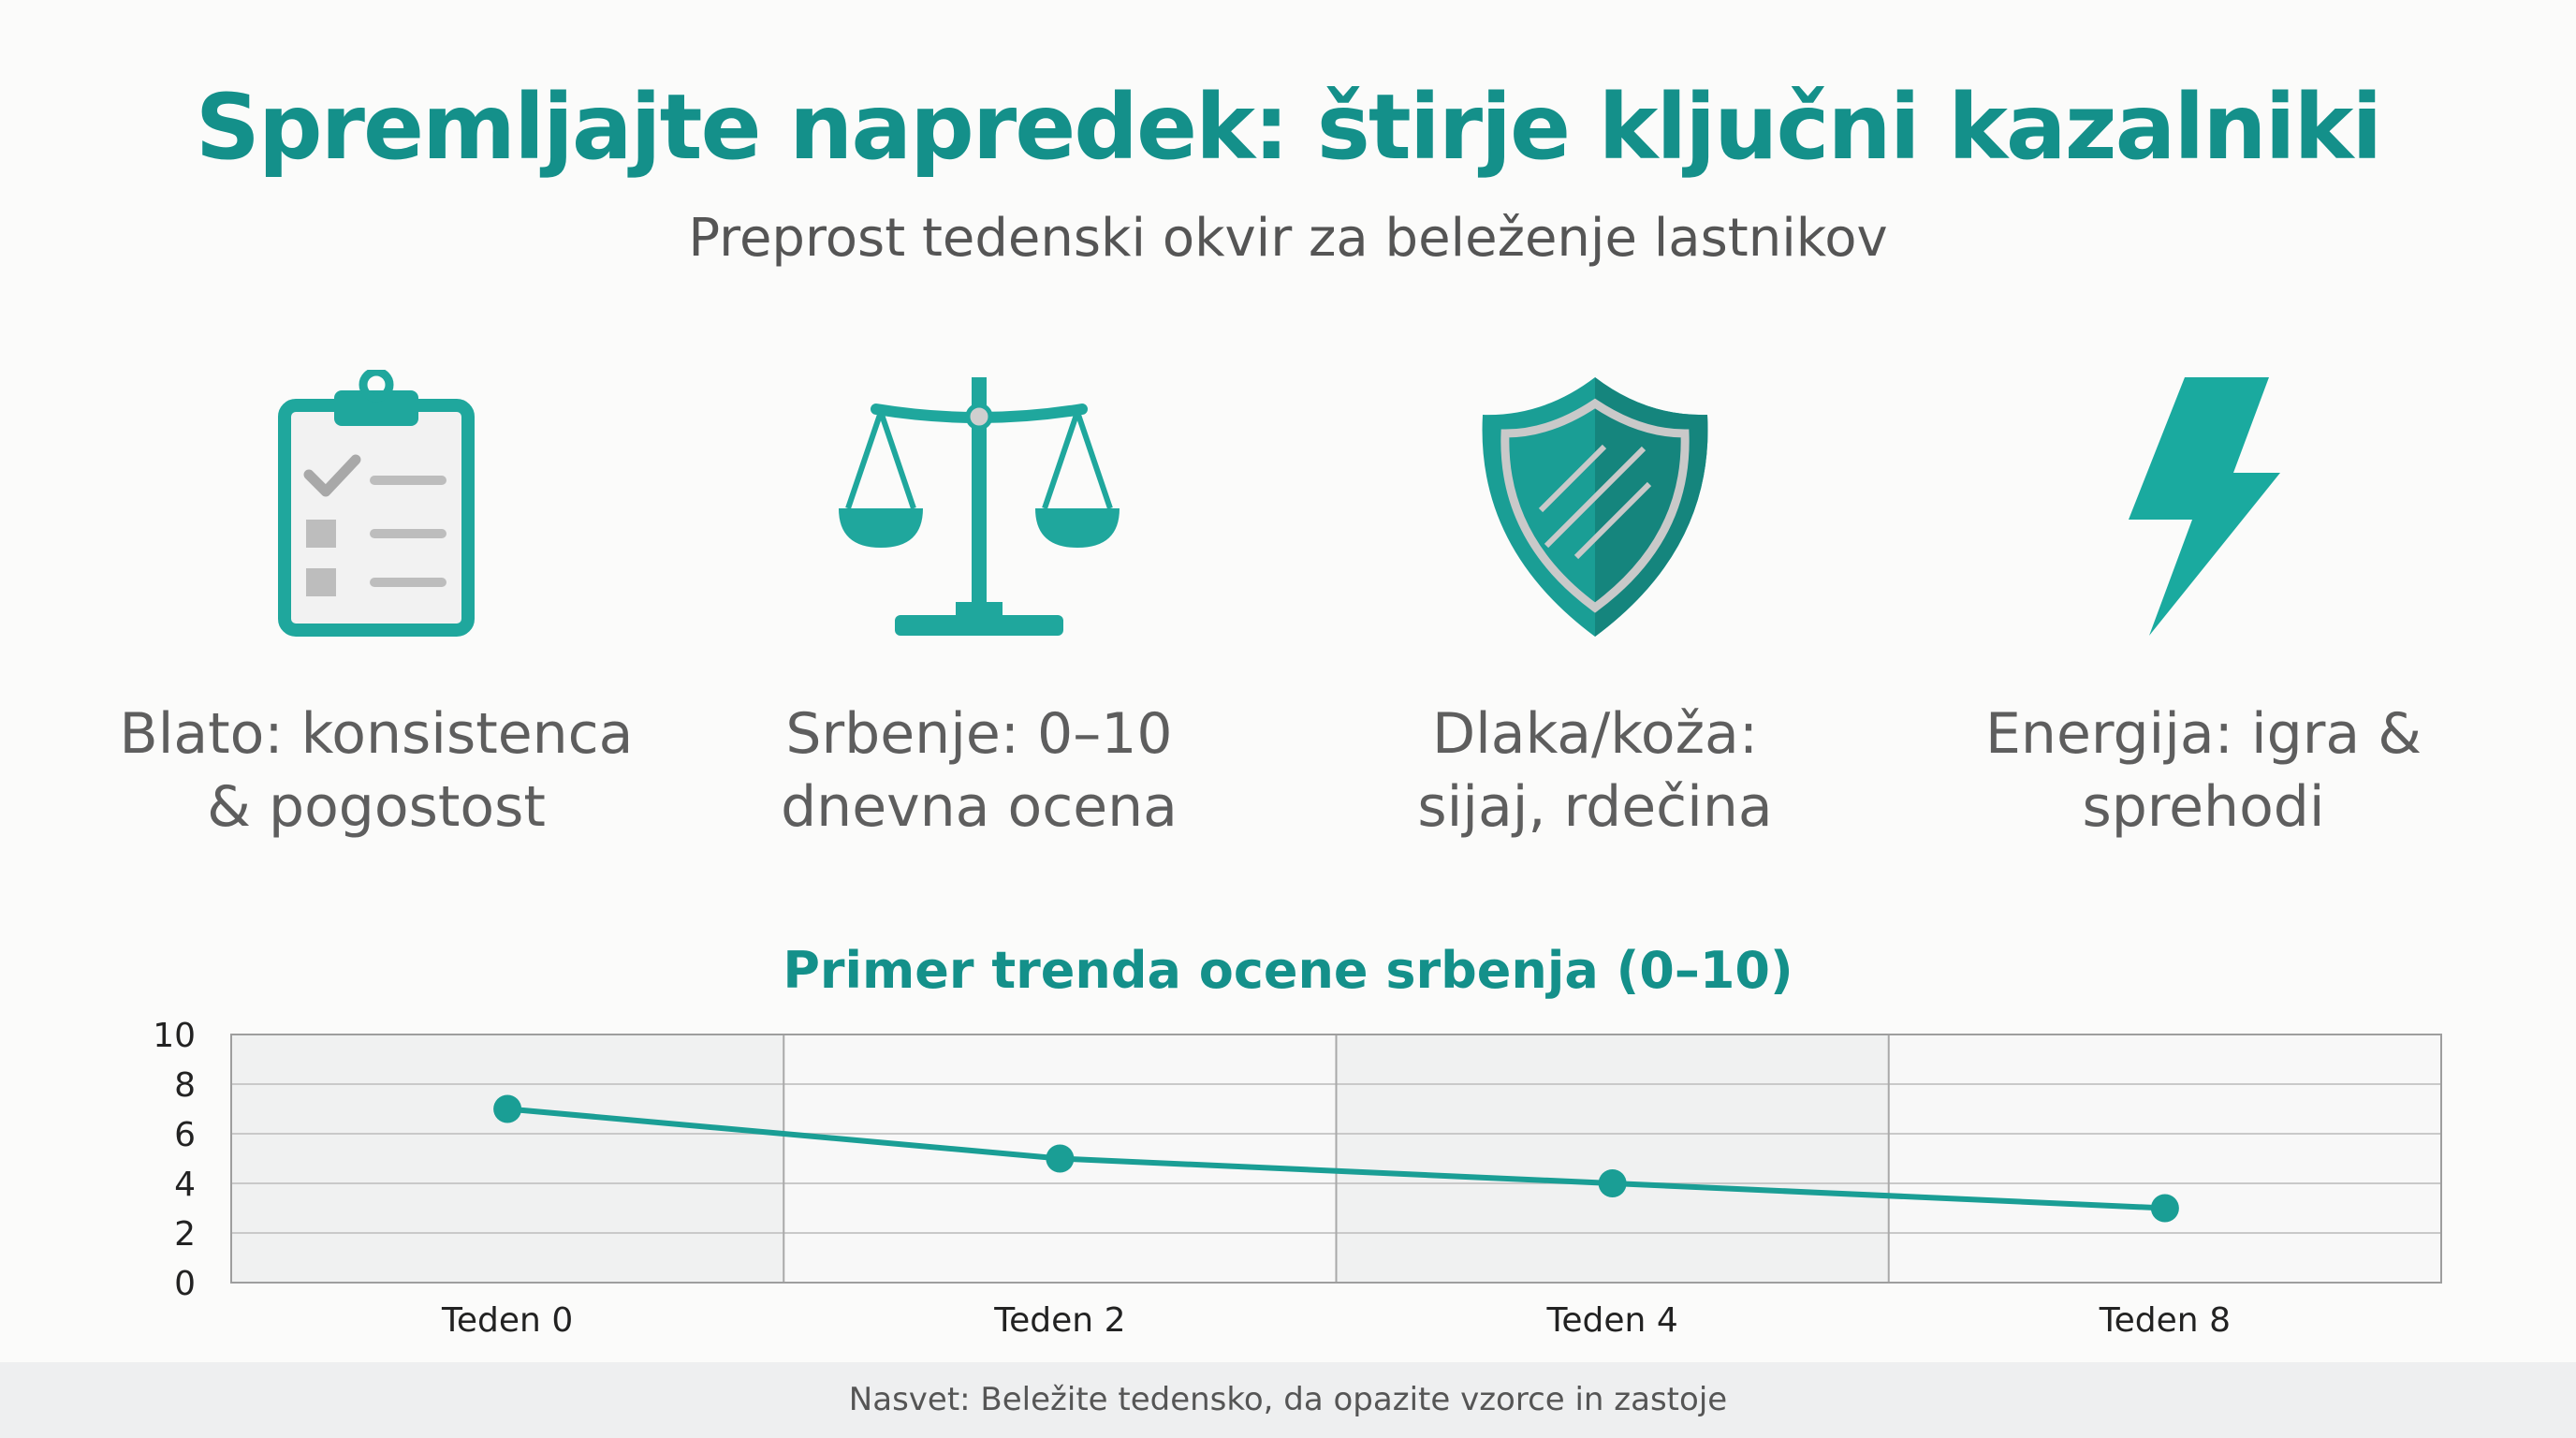  I want to click on chart-title: Primer trenda ocene srbenja (0–10), so click(1288, 970).